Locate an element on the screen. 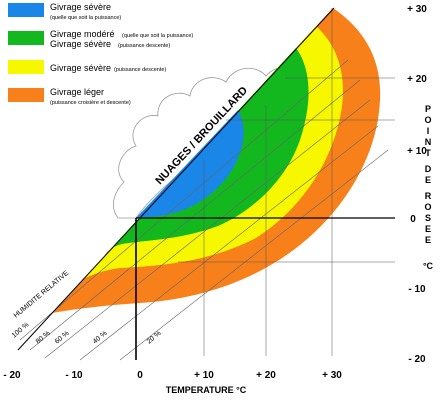 This screenshot has width=442, height=400. x-tick-label: - 20 is located at coordinates (12, 375).